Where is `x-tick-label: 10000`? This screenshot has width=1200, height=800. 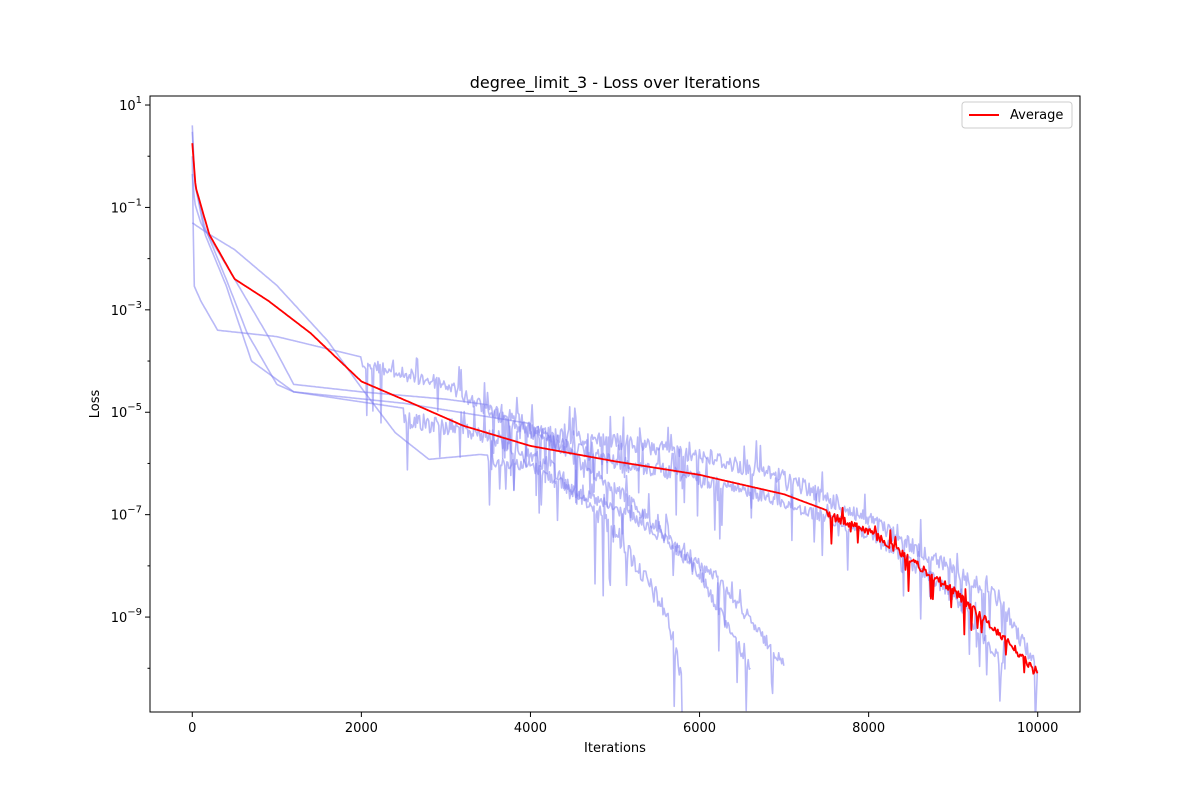 x-tick-label: 10000 is located at coordinates (1037, 728).